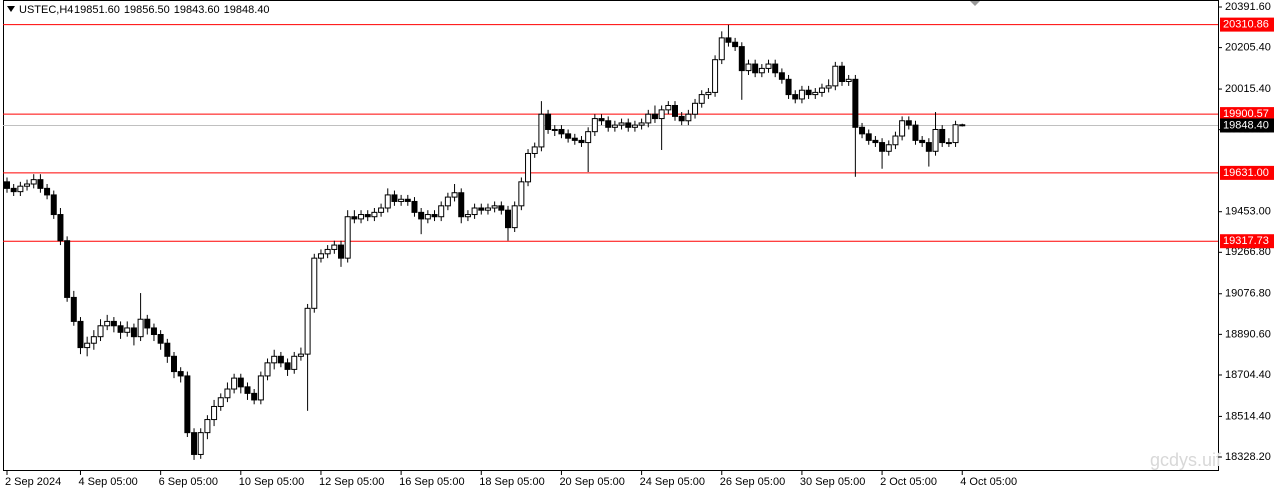 The image size is (1280, 492). What do you see at coordinates (197, 10) in the screenshot?
I see `header-value: 19843.60` at bounding box center [197, 10].